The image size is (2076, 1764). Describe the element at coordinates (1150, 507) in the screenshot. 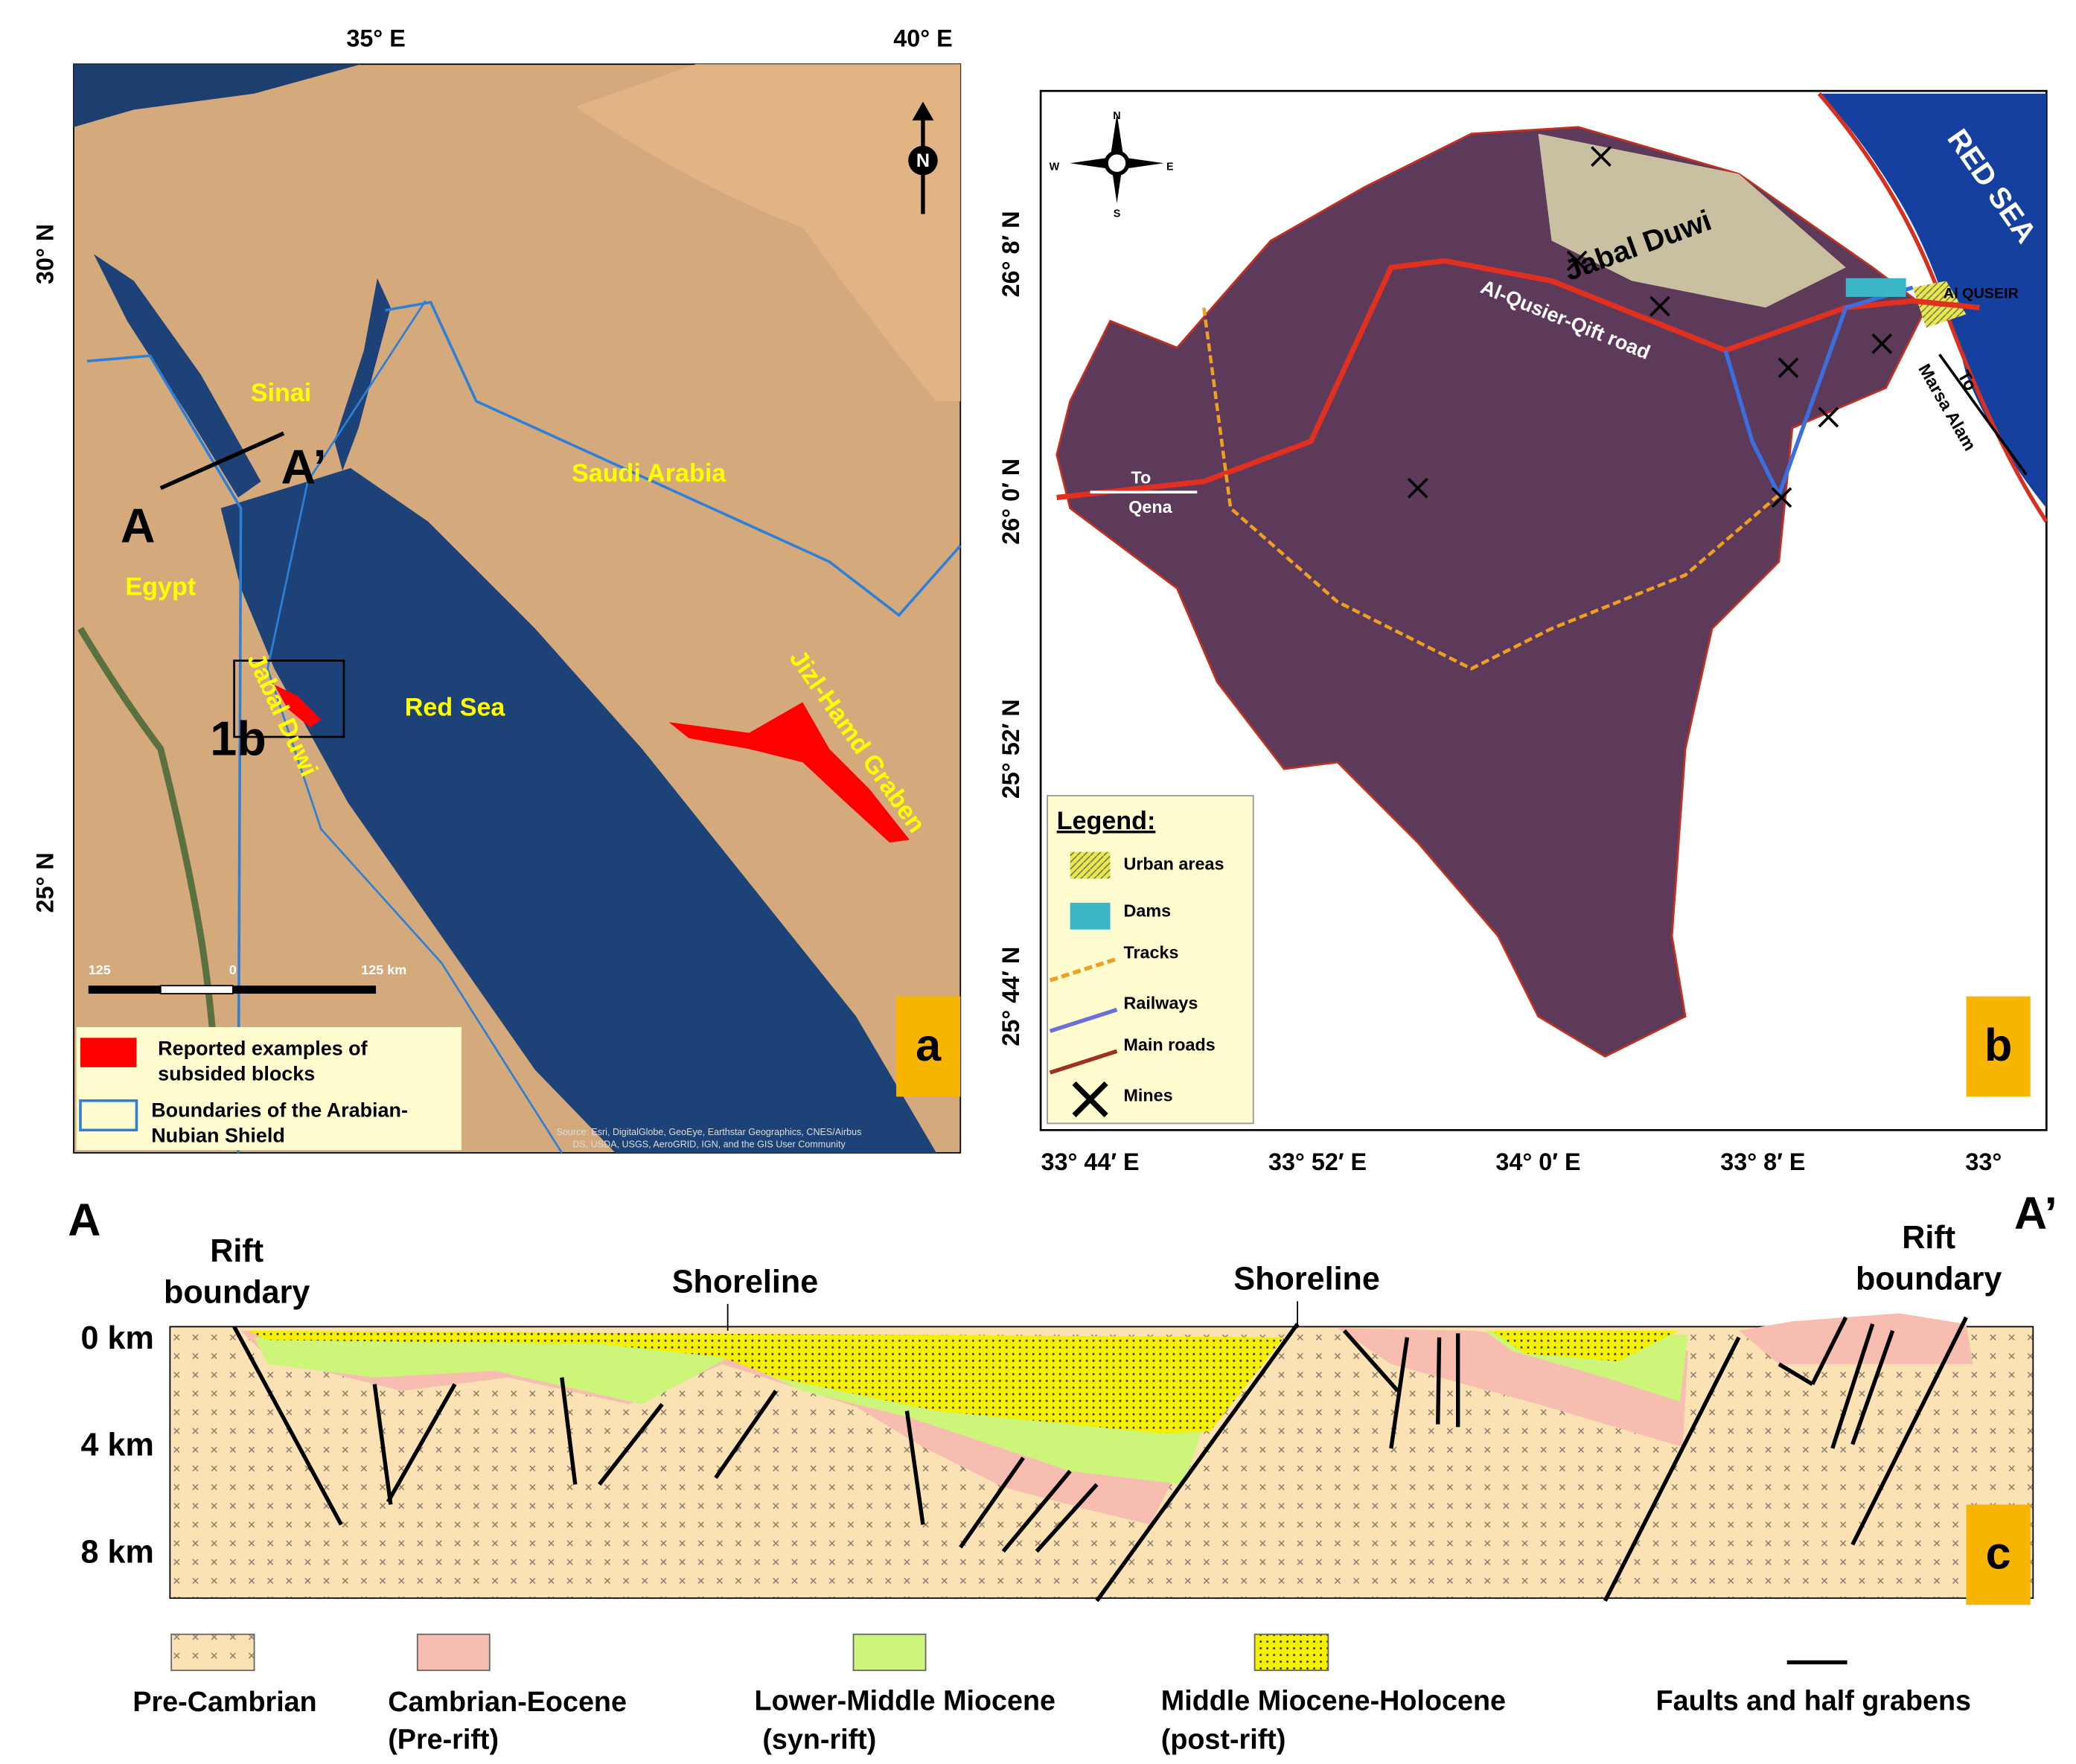

I see `place-label: Qena` at that location.